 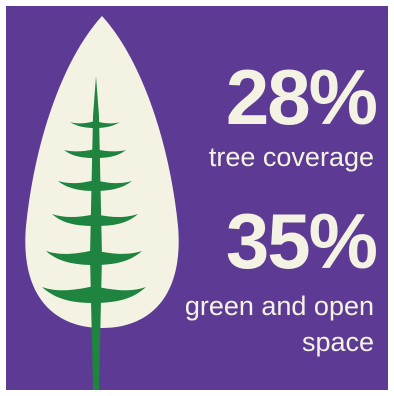 What do you see at coordinates (301, 241) in the screenshot?
I see `green-space-value: 35%` at bounding box center [301, 241].